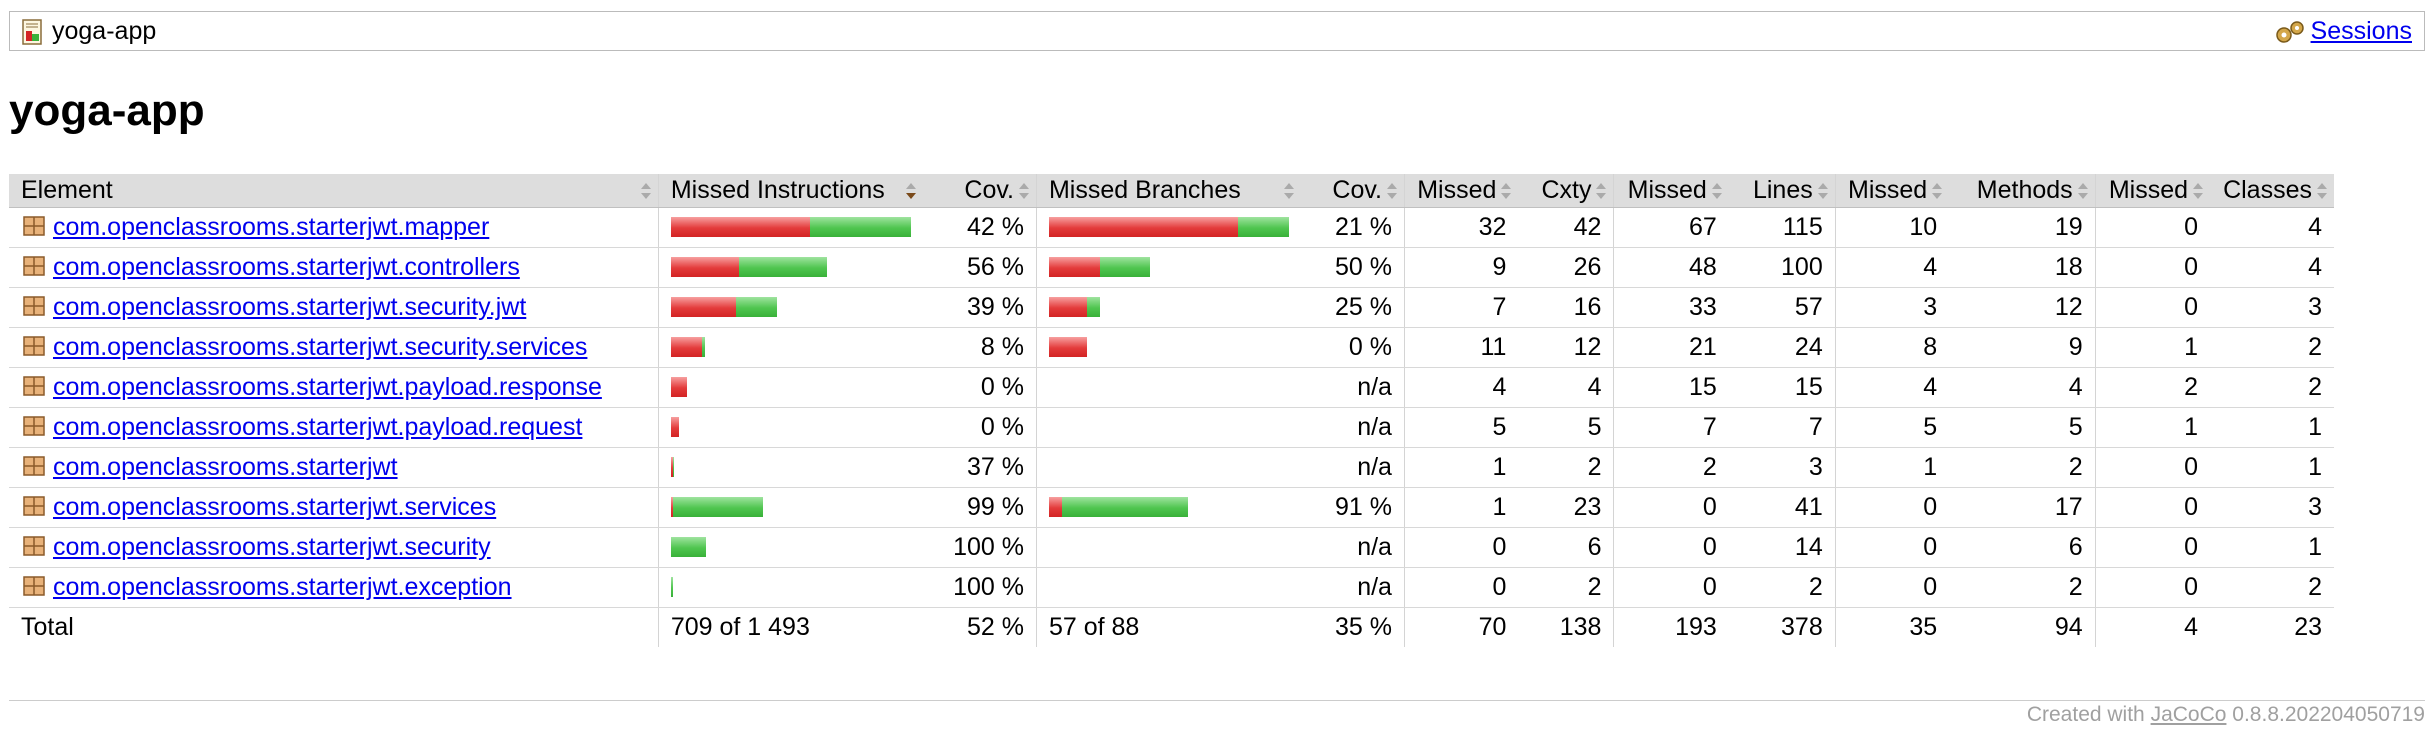  What do you see at coordinates (2022, 507) in the screenshot?
I see `methods: 17` at bounding box center [2022, 507].